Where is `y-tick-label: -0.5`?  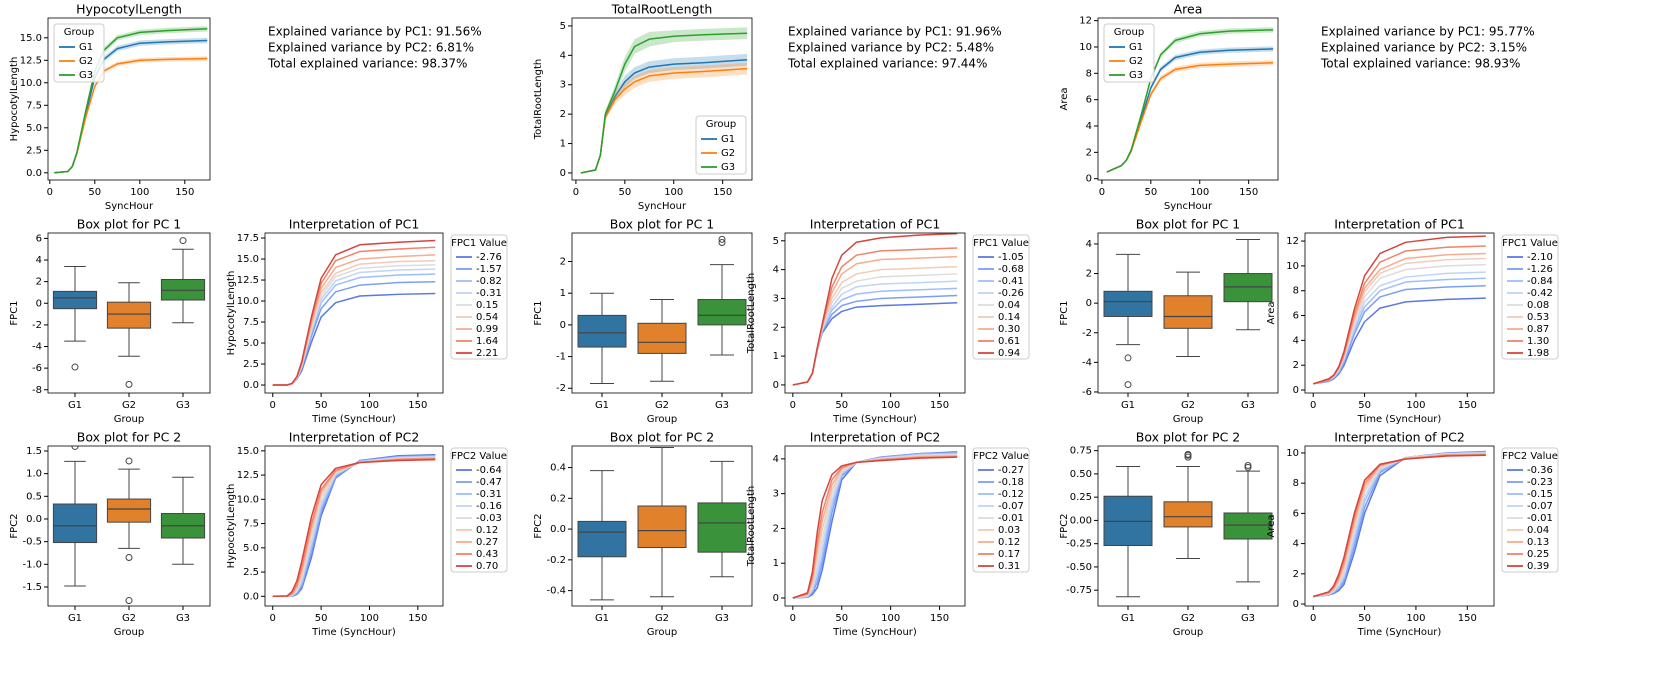
y-tick-label: -0.5 is located at coordinates (32, 542).